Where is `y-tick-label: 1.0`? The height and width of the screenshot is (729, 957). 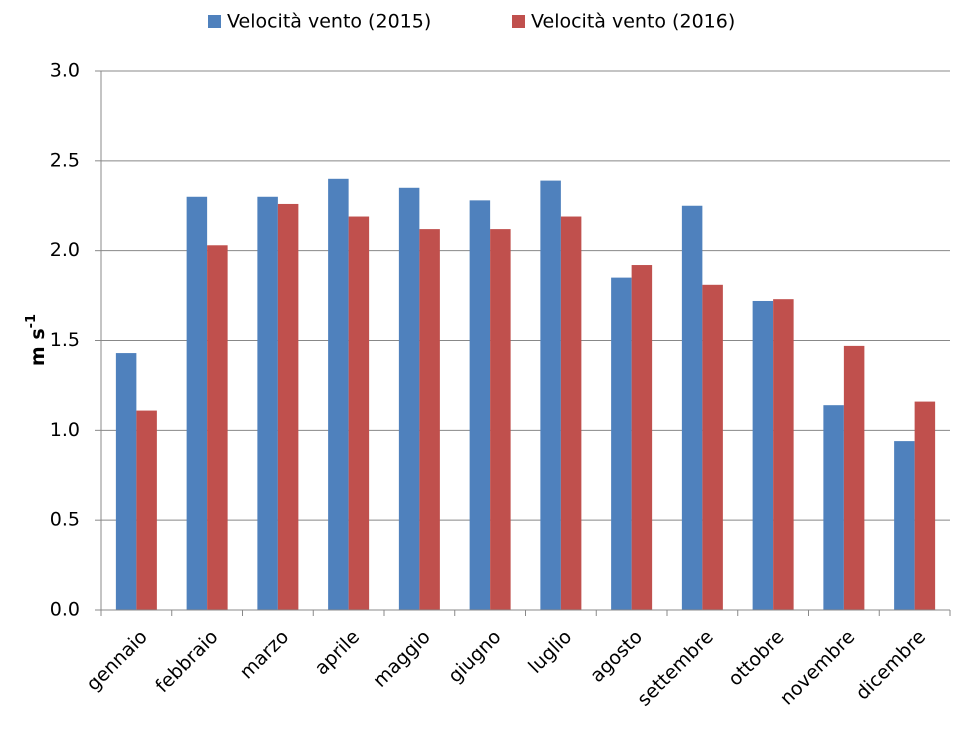
y-tick-label: 1.0 is located at coordinates (65, 430).